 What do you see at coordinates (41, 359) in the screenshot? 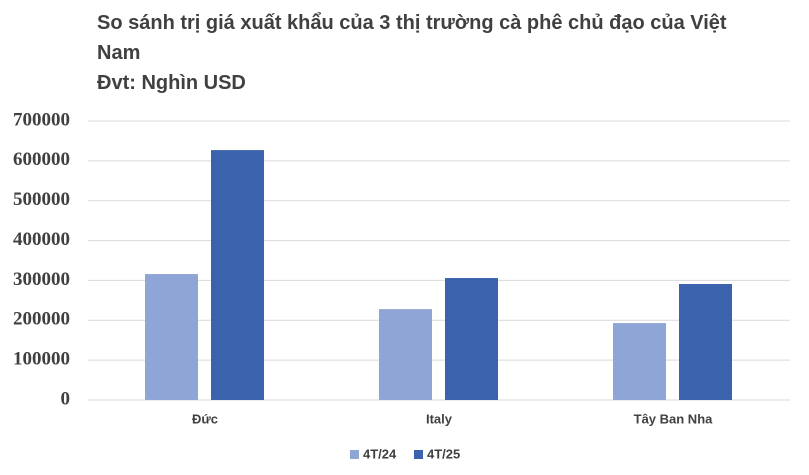
I see `y-tick-label: 100000` at bounding box center [41, 359].